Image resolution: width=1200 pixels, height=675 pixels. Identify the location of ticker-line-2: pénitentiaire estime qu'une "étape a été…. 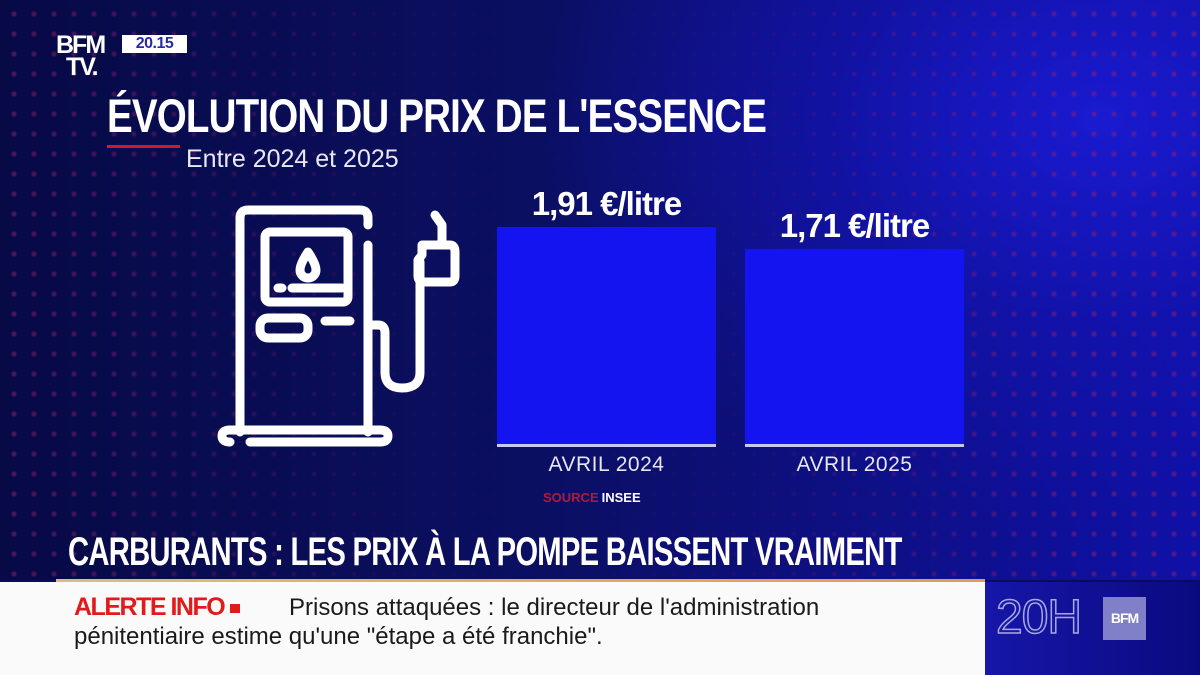
(338, 636).